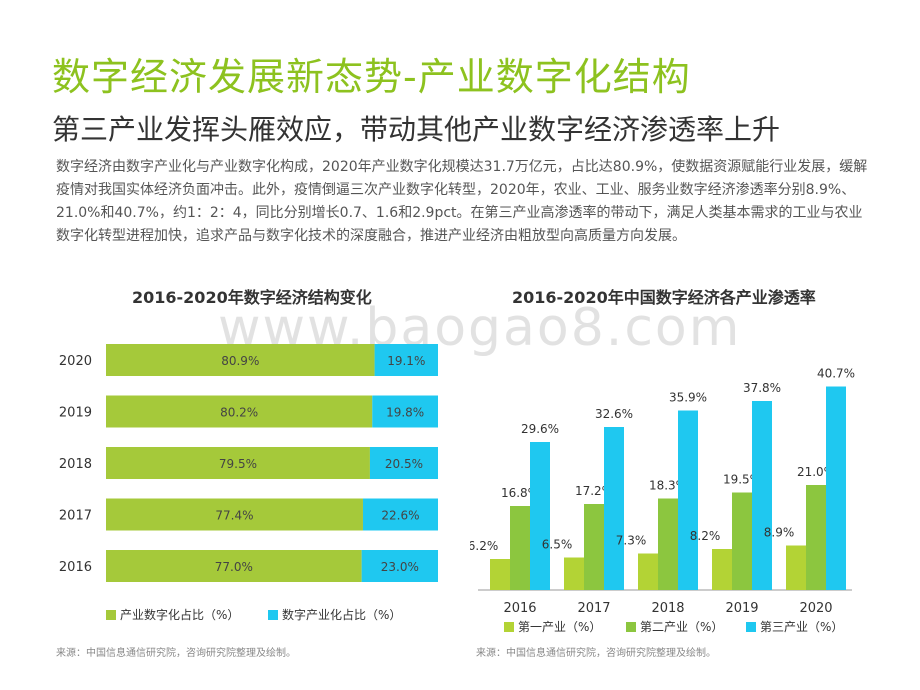  What do you see at coordinates (762, 388) in the screenshot?
I see `data-label: 37.8%` at bounding box center [762, 388].